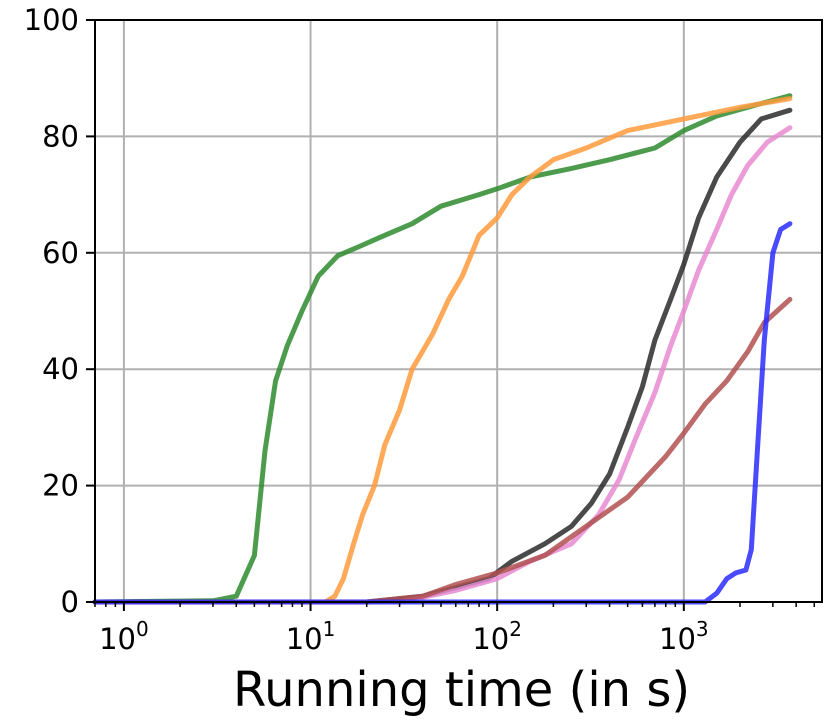  Describe the element at coordinates (70, 602) in the screenshot. I see `y-tick-label: 0` at that location.